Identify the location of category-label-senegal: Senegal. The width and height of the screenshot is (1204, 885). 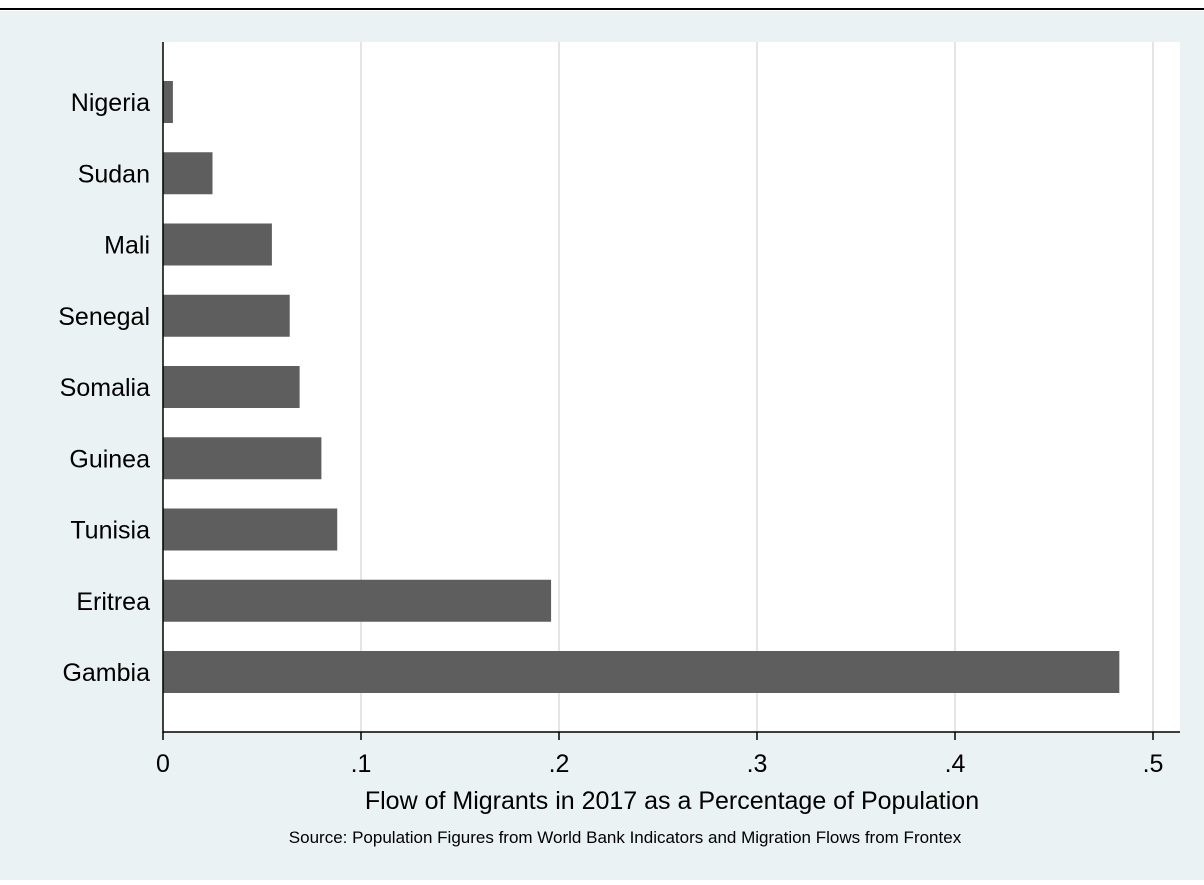
(104, 317).